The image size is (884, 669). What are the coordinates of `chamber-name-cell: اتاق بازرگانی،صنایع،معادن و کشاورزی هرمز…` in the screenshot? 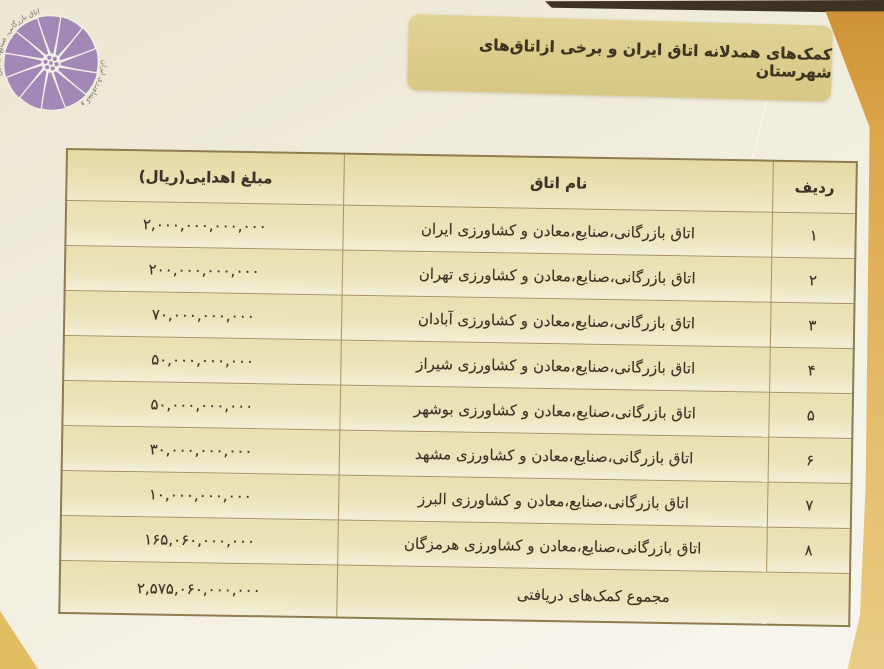 It's located at (552, 546).